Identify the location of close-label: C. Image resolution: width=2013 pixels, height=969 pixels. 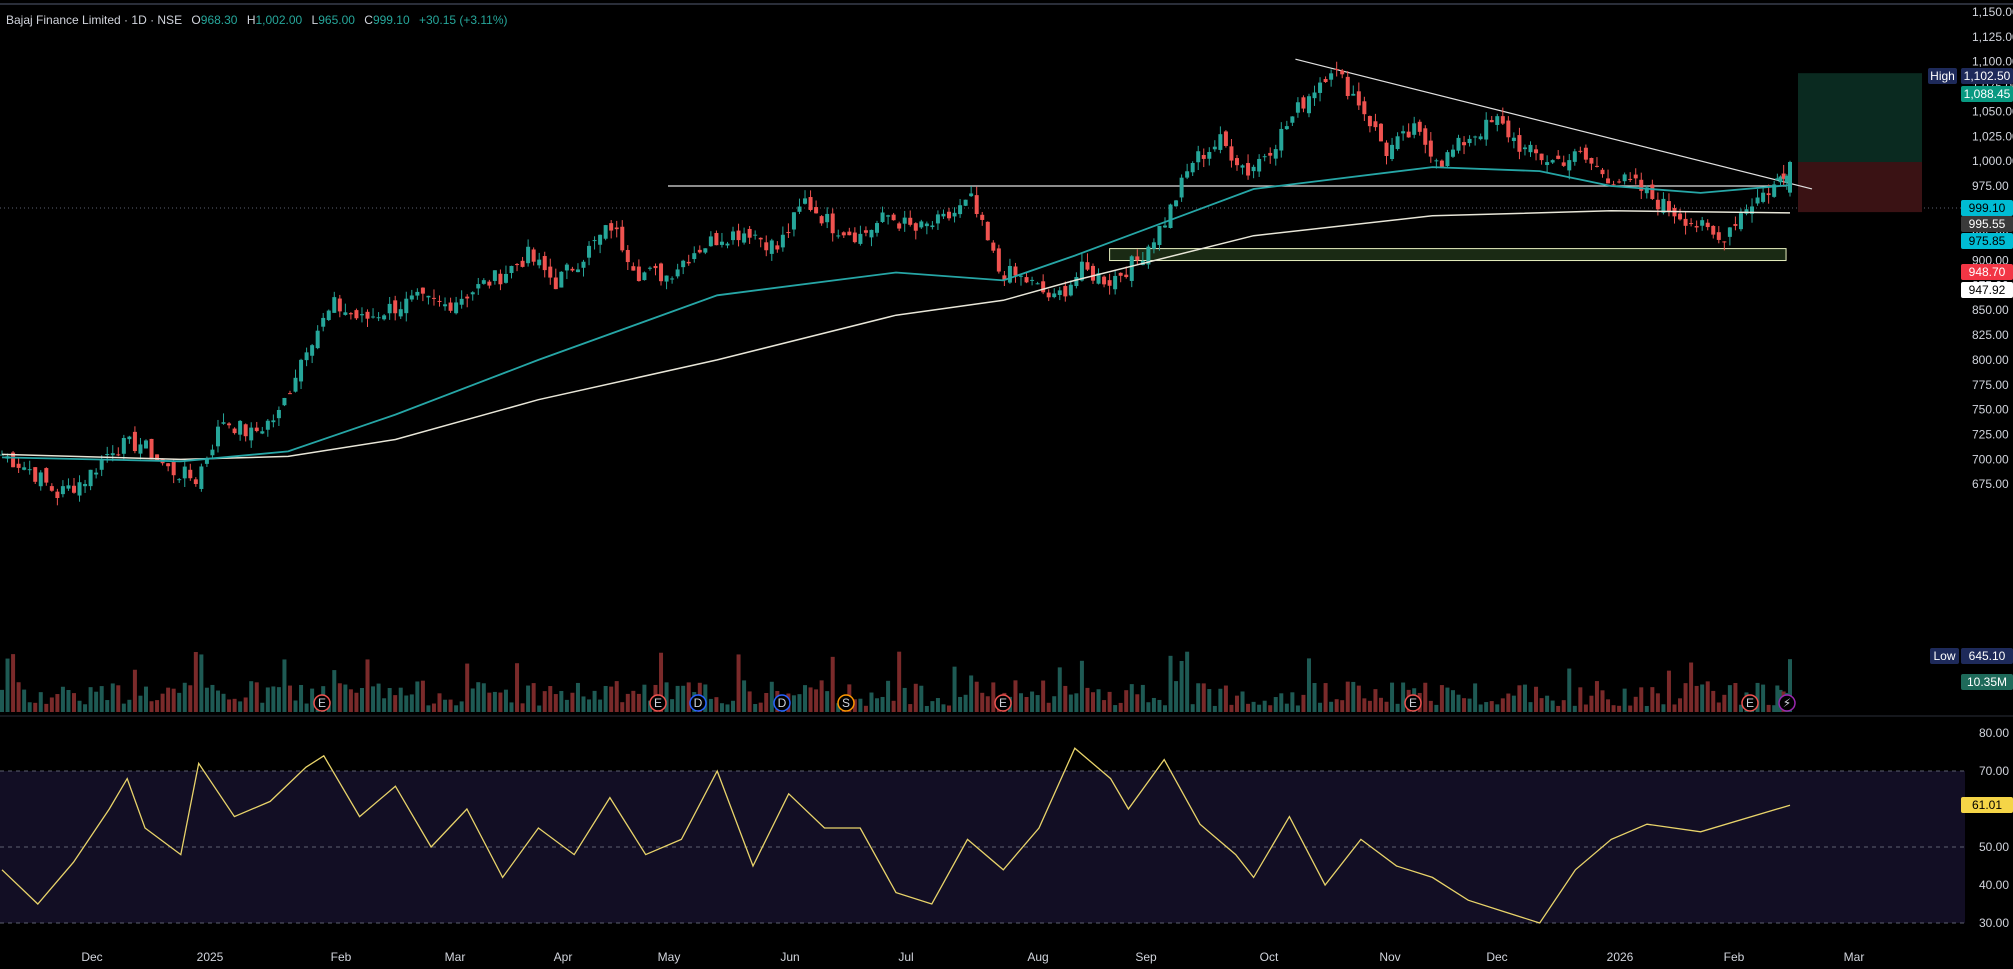
(368, 20).